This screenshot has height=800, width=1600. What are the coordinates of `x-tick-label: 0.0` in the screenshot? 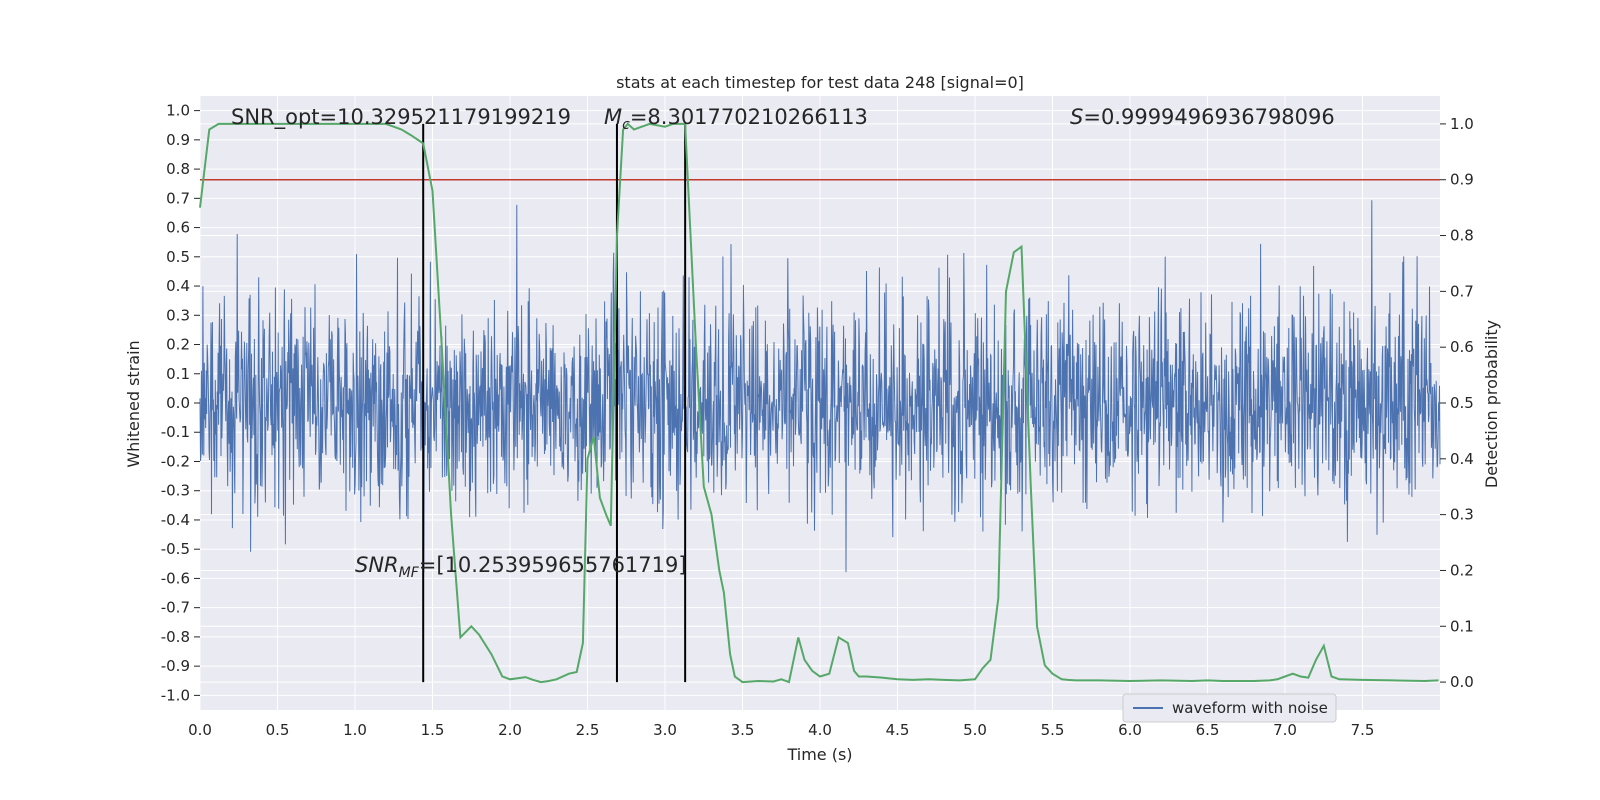 It's located at (200, 730).